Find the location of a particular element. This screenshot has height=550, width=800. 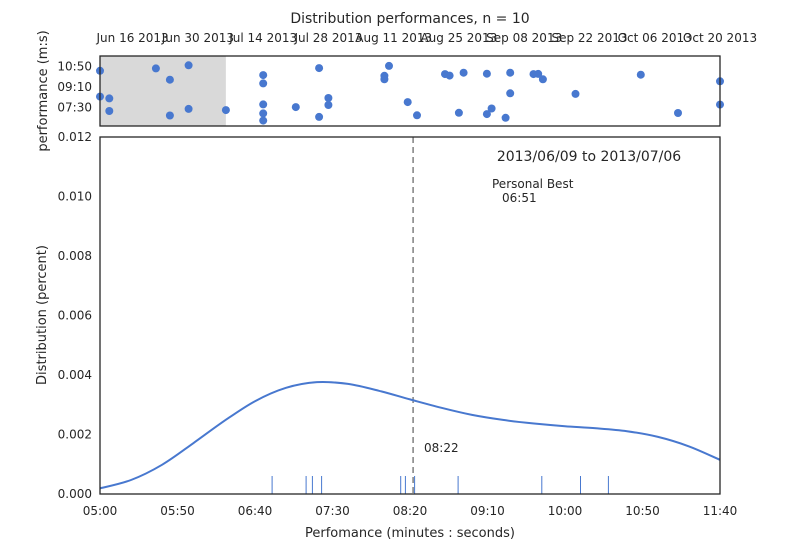

timeline-y-tick-label: 10:50 is located at coordinates (74, 66).